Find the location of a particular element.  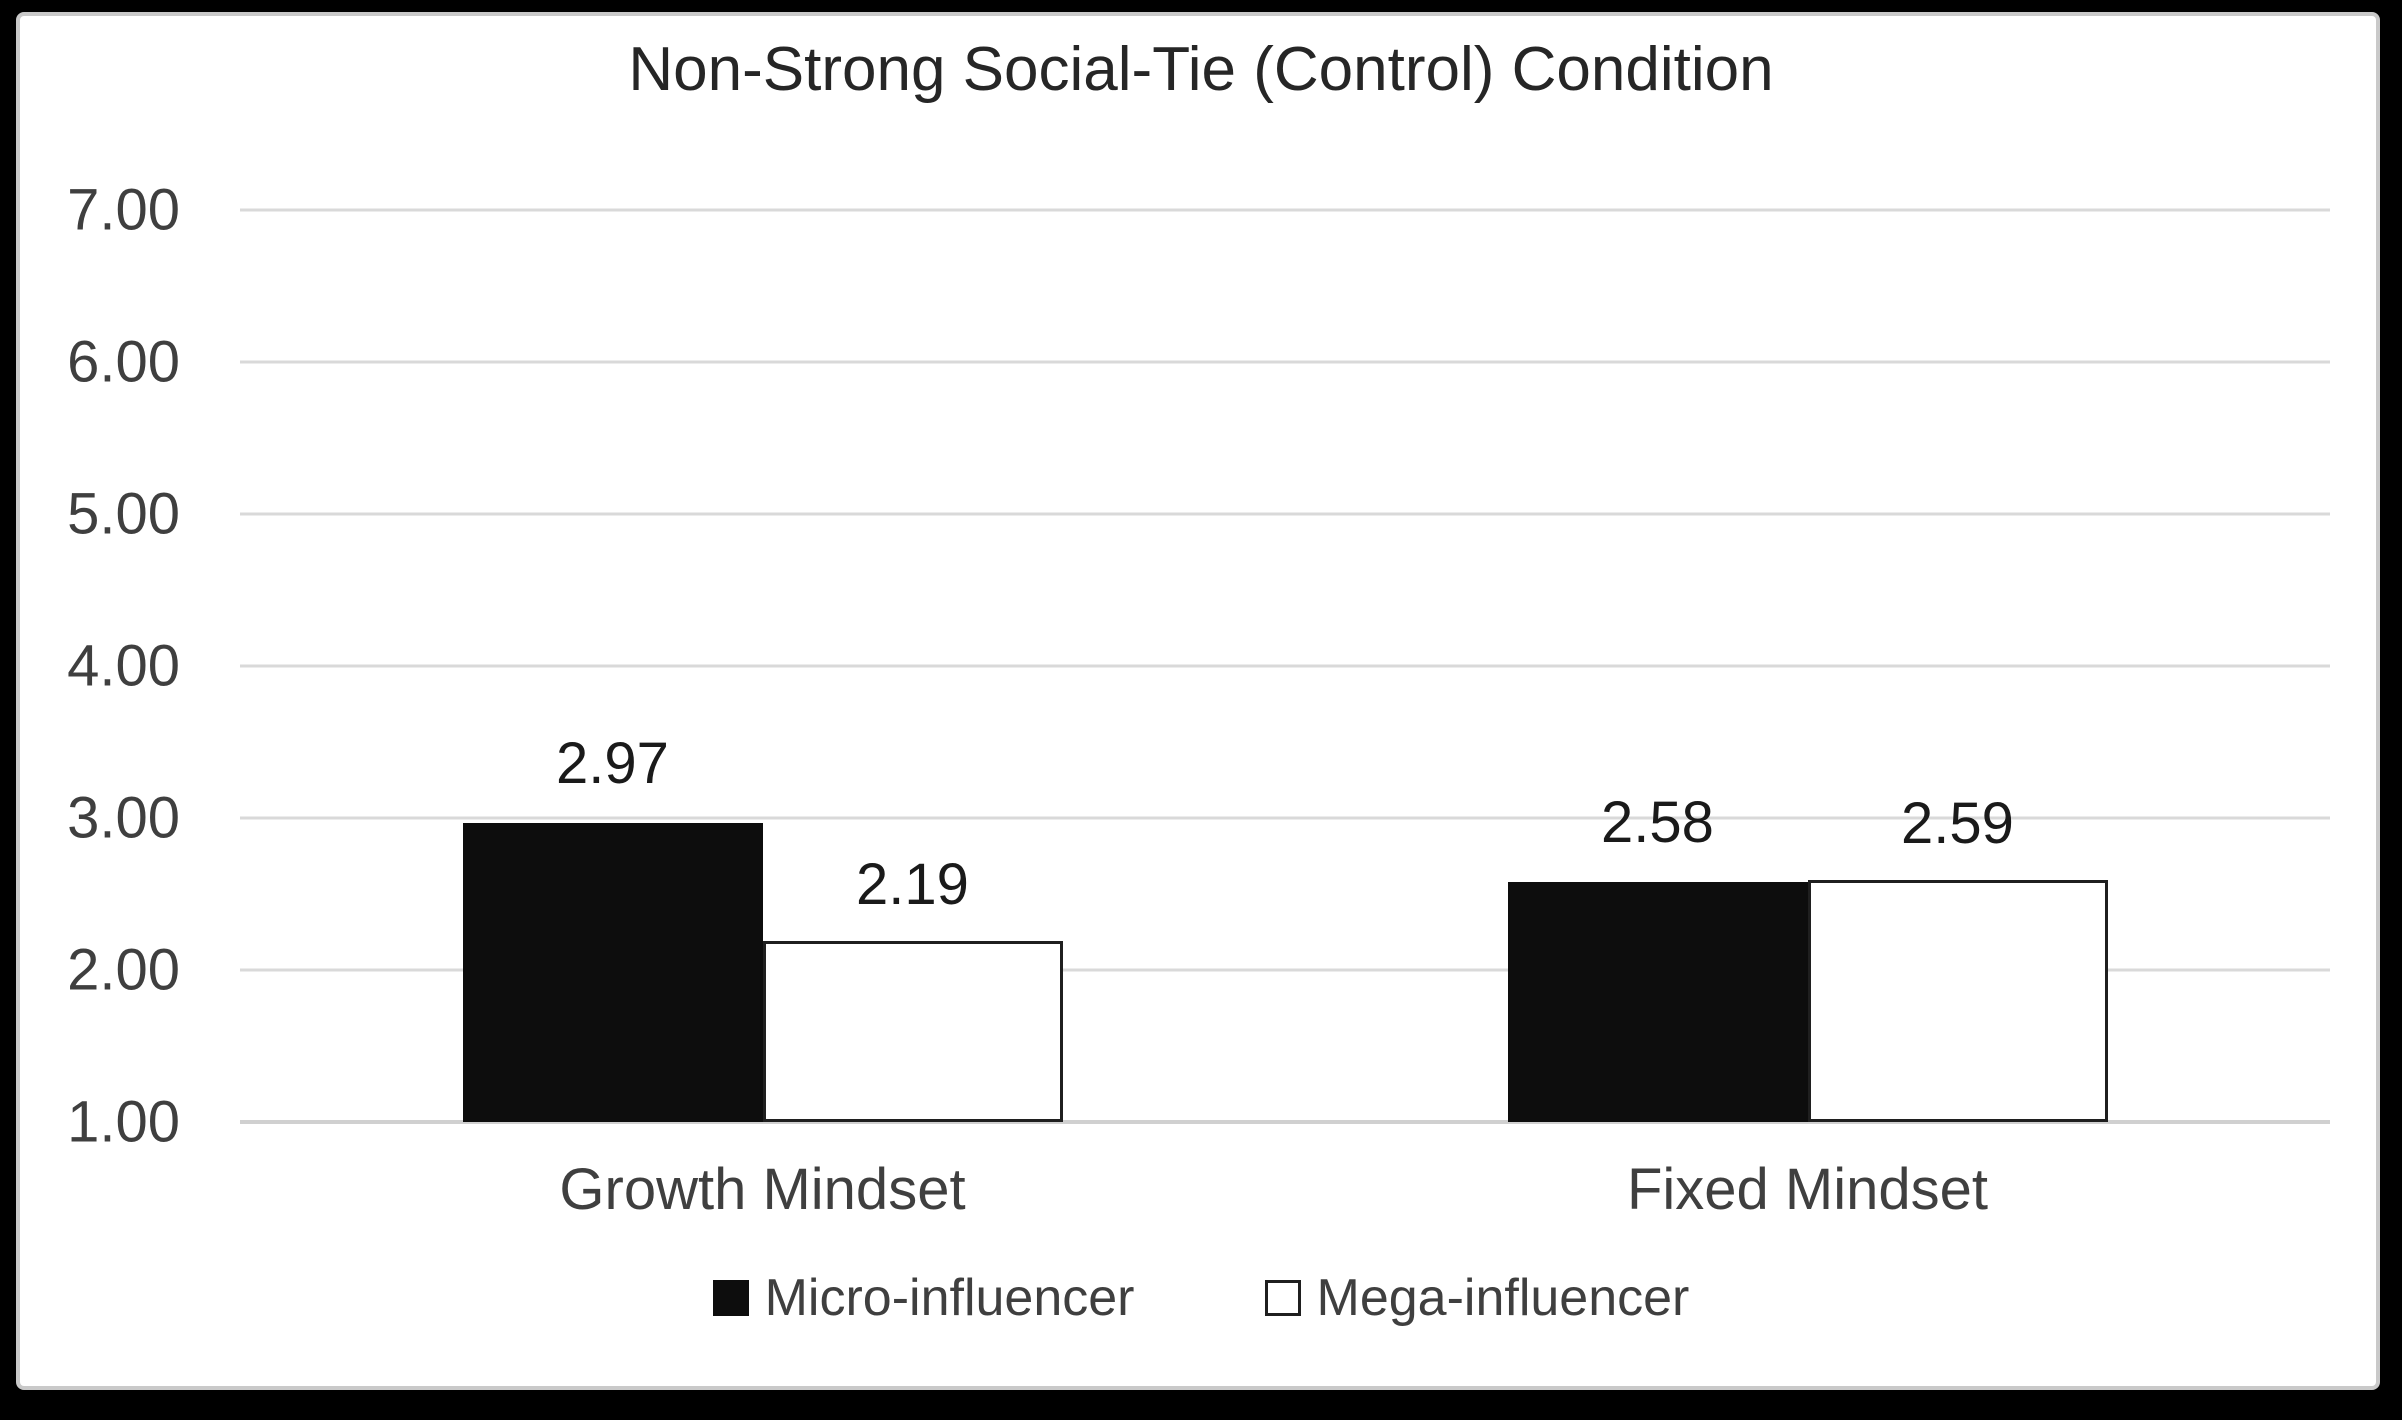

y-tick-label: 7.00 is located at coordinates (123, 210).